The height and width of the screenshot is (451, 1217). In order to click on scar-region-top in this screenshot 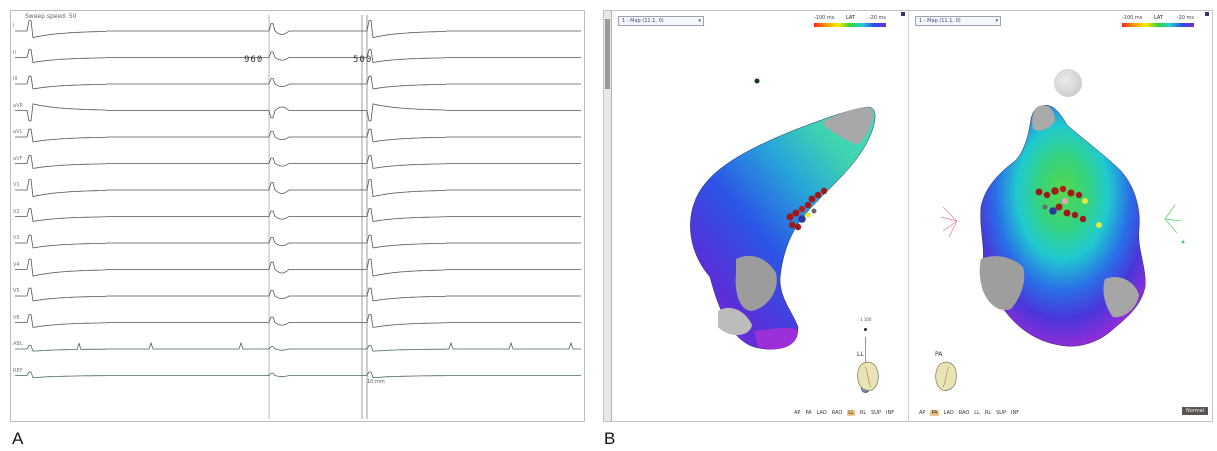, I will do `click(847, 126)`.